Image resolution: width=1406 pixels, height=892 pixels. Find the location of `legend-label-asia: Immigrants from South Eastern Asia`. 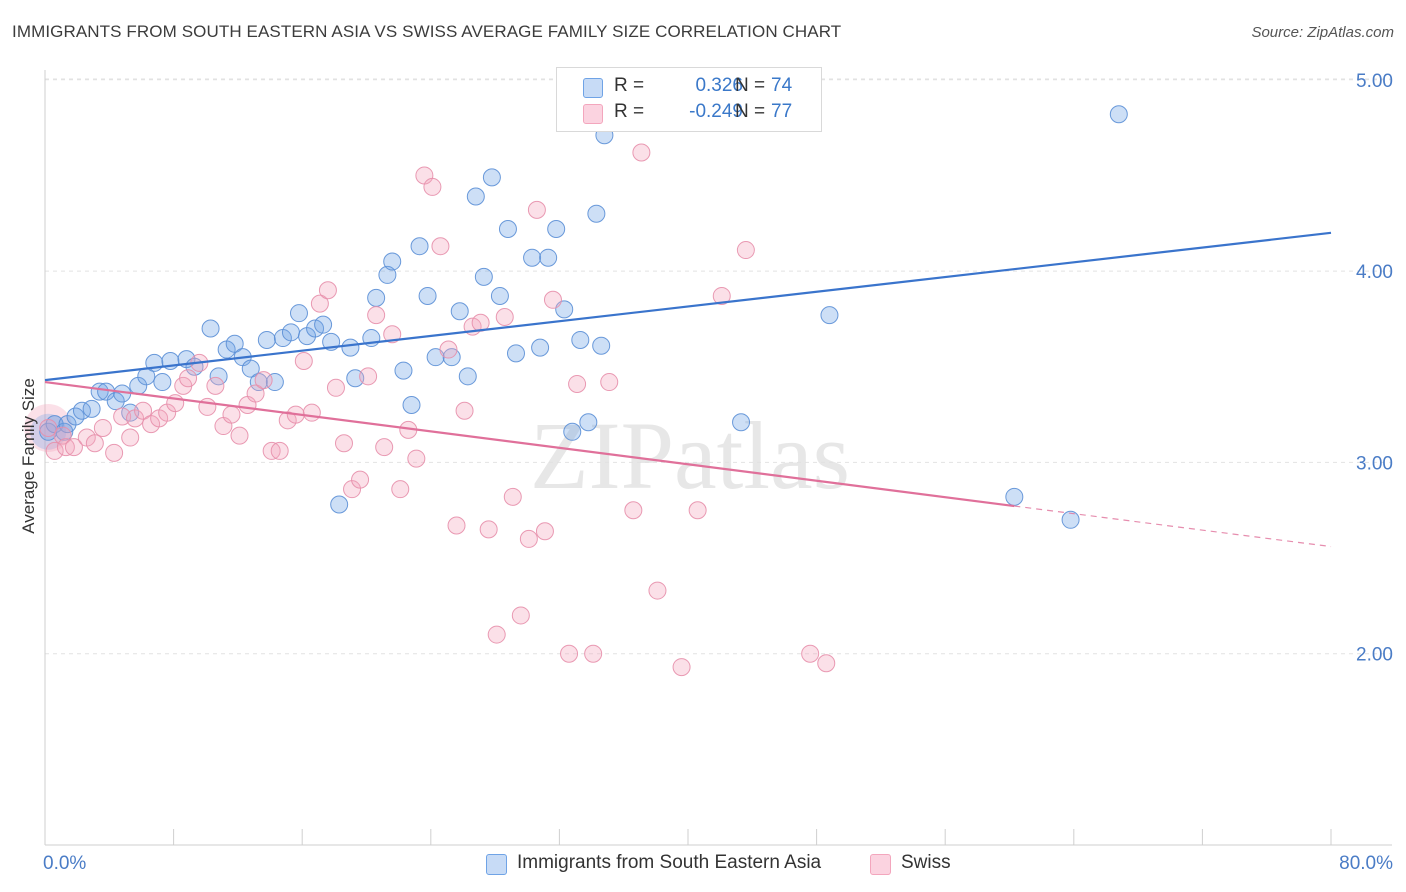

legend-label-asia: Immigrants from South Eastern Asia is located at coordinates (669, 862).